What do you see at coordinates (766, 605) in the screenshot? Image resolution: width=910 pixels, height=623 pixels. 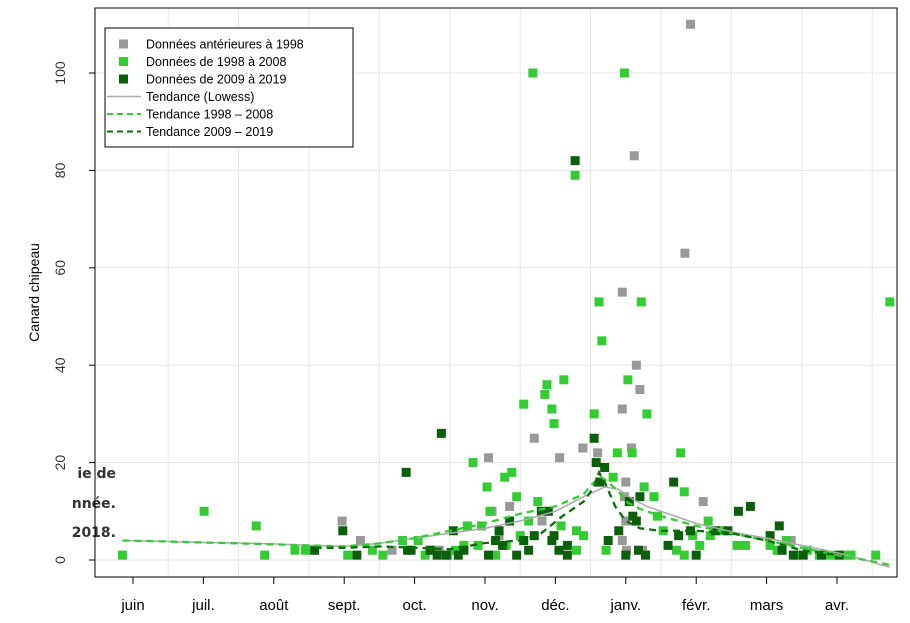 I see `x-tick-label: mars` at bounding box center [766, 605].